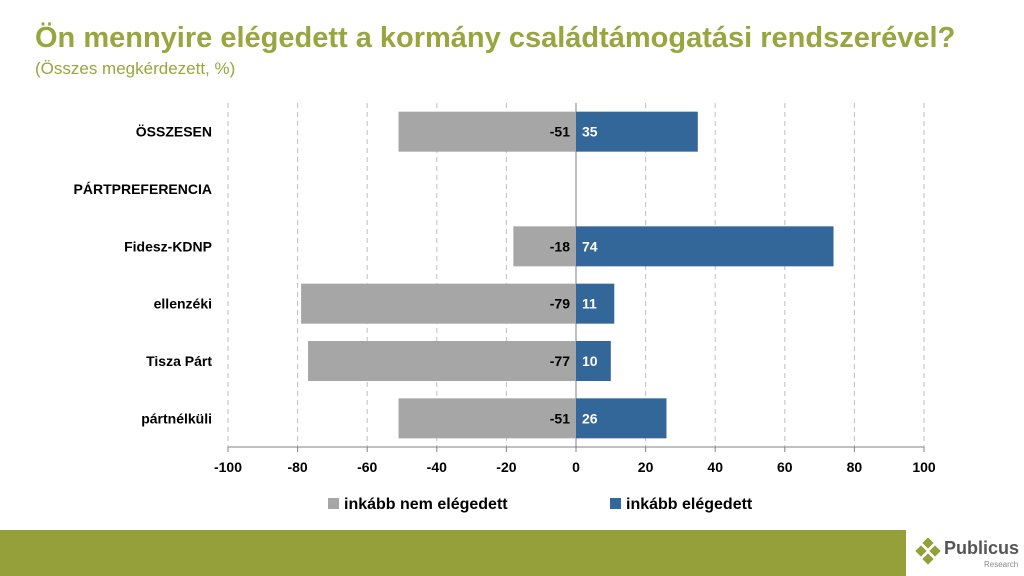  Describe the element at coordinates (590, 132) in the screenshot. I see `data-label: 35` at that location.